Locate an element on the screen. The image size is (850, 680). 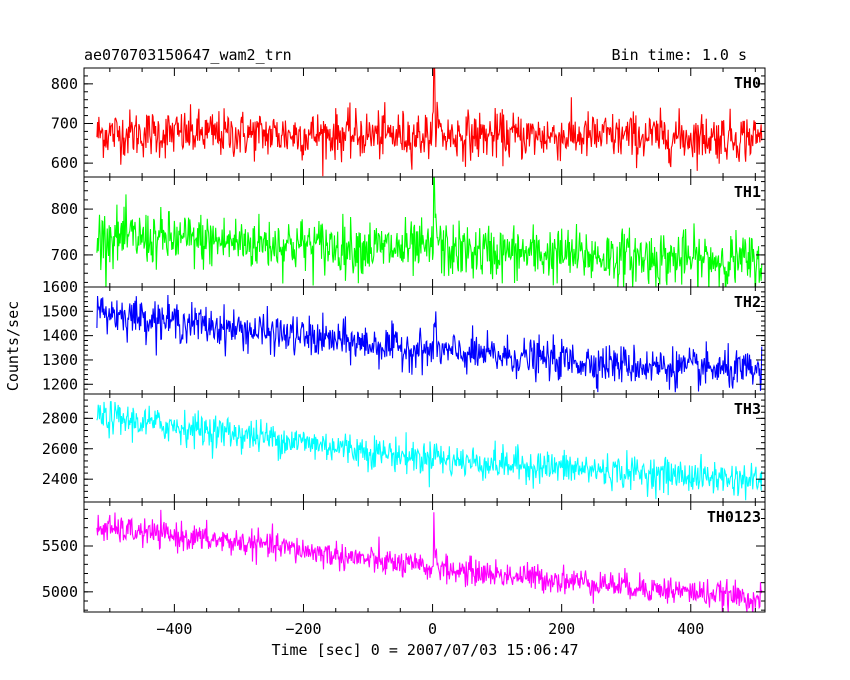
panel-label: TH0 is located at coordinates (747, 83).